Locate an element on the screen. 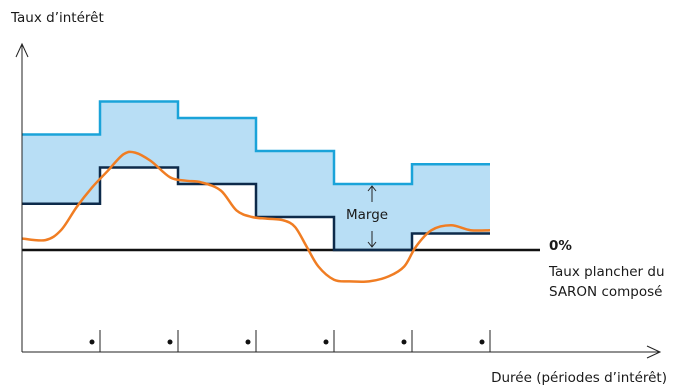 This screenshot has width=679, height=392. x-axis-arrow-icon is located at coordinates (654, 352).